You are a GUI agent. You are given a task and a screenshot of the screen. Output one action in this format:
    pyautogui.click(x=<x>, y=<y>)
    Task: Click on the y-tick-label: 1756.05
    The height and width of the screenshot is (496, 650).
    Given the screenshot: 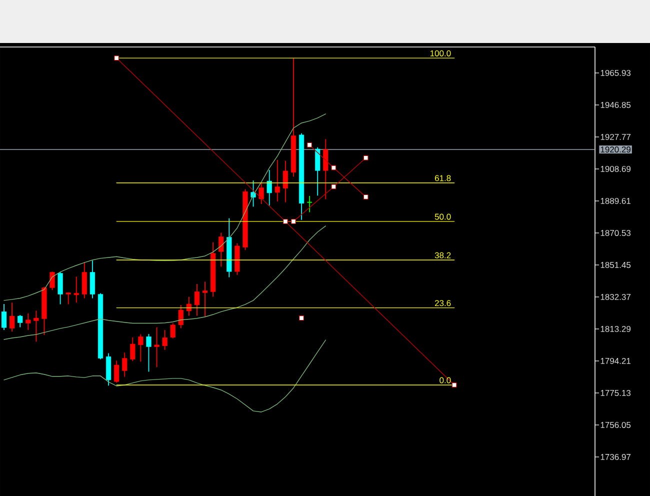 What is the action you would take?
    pyautogui.click(x=615, y=425)
    